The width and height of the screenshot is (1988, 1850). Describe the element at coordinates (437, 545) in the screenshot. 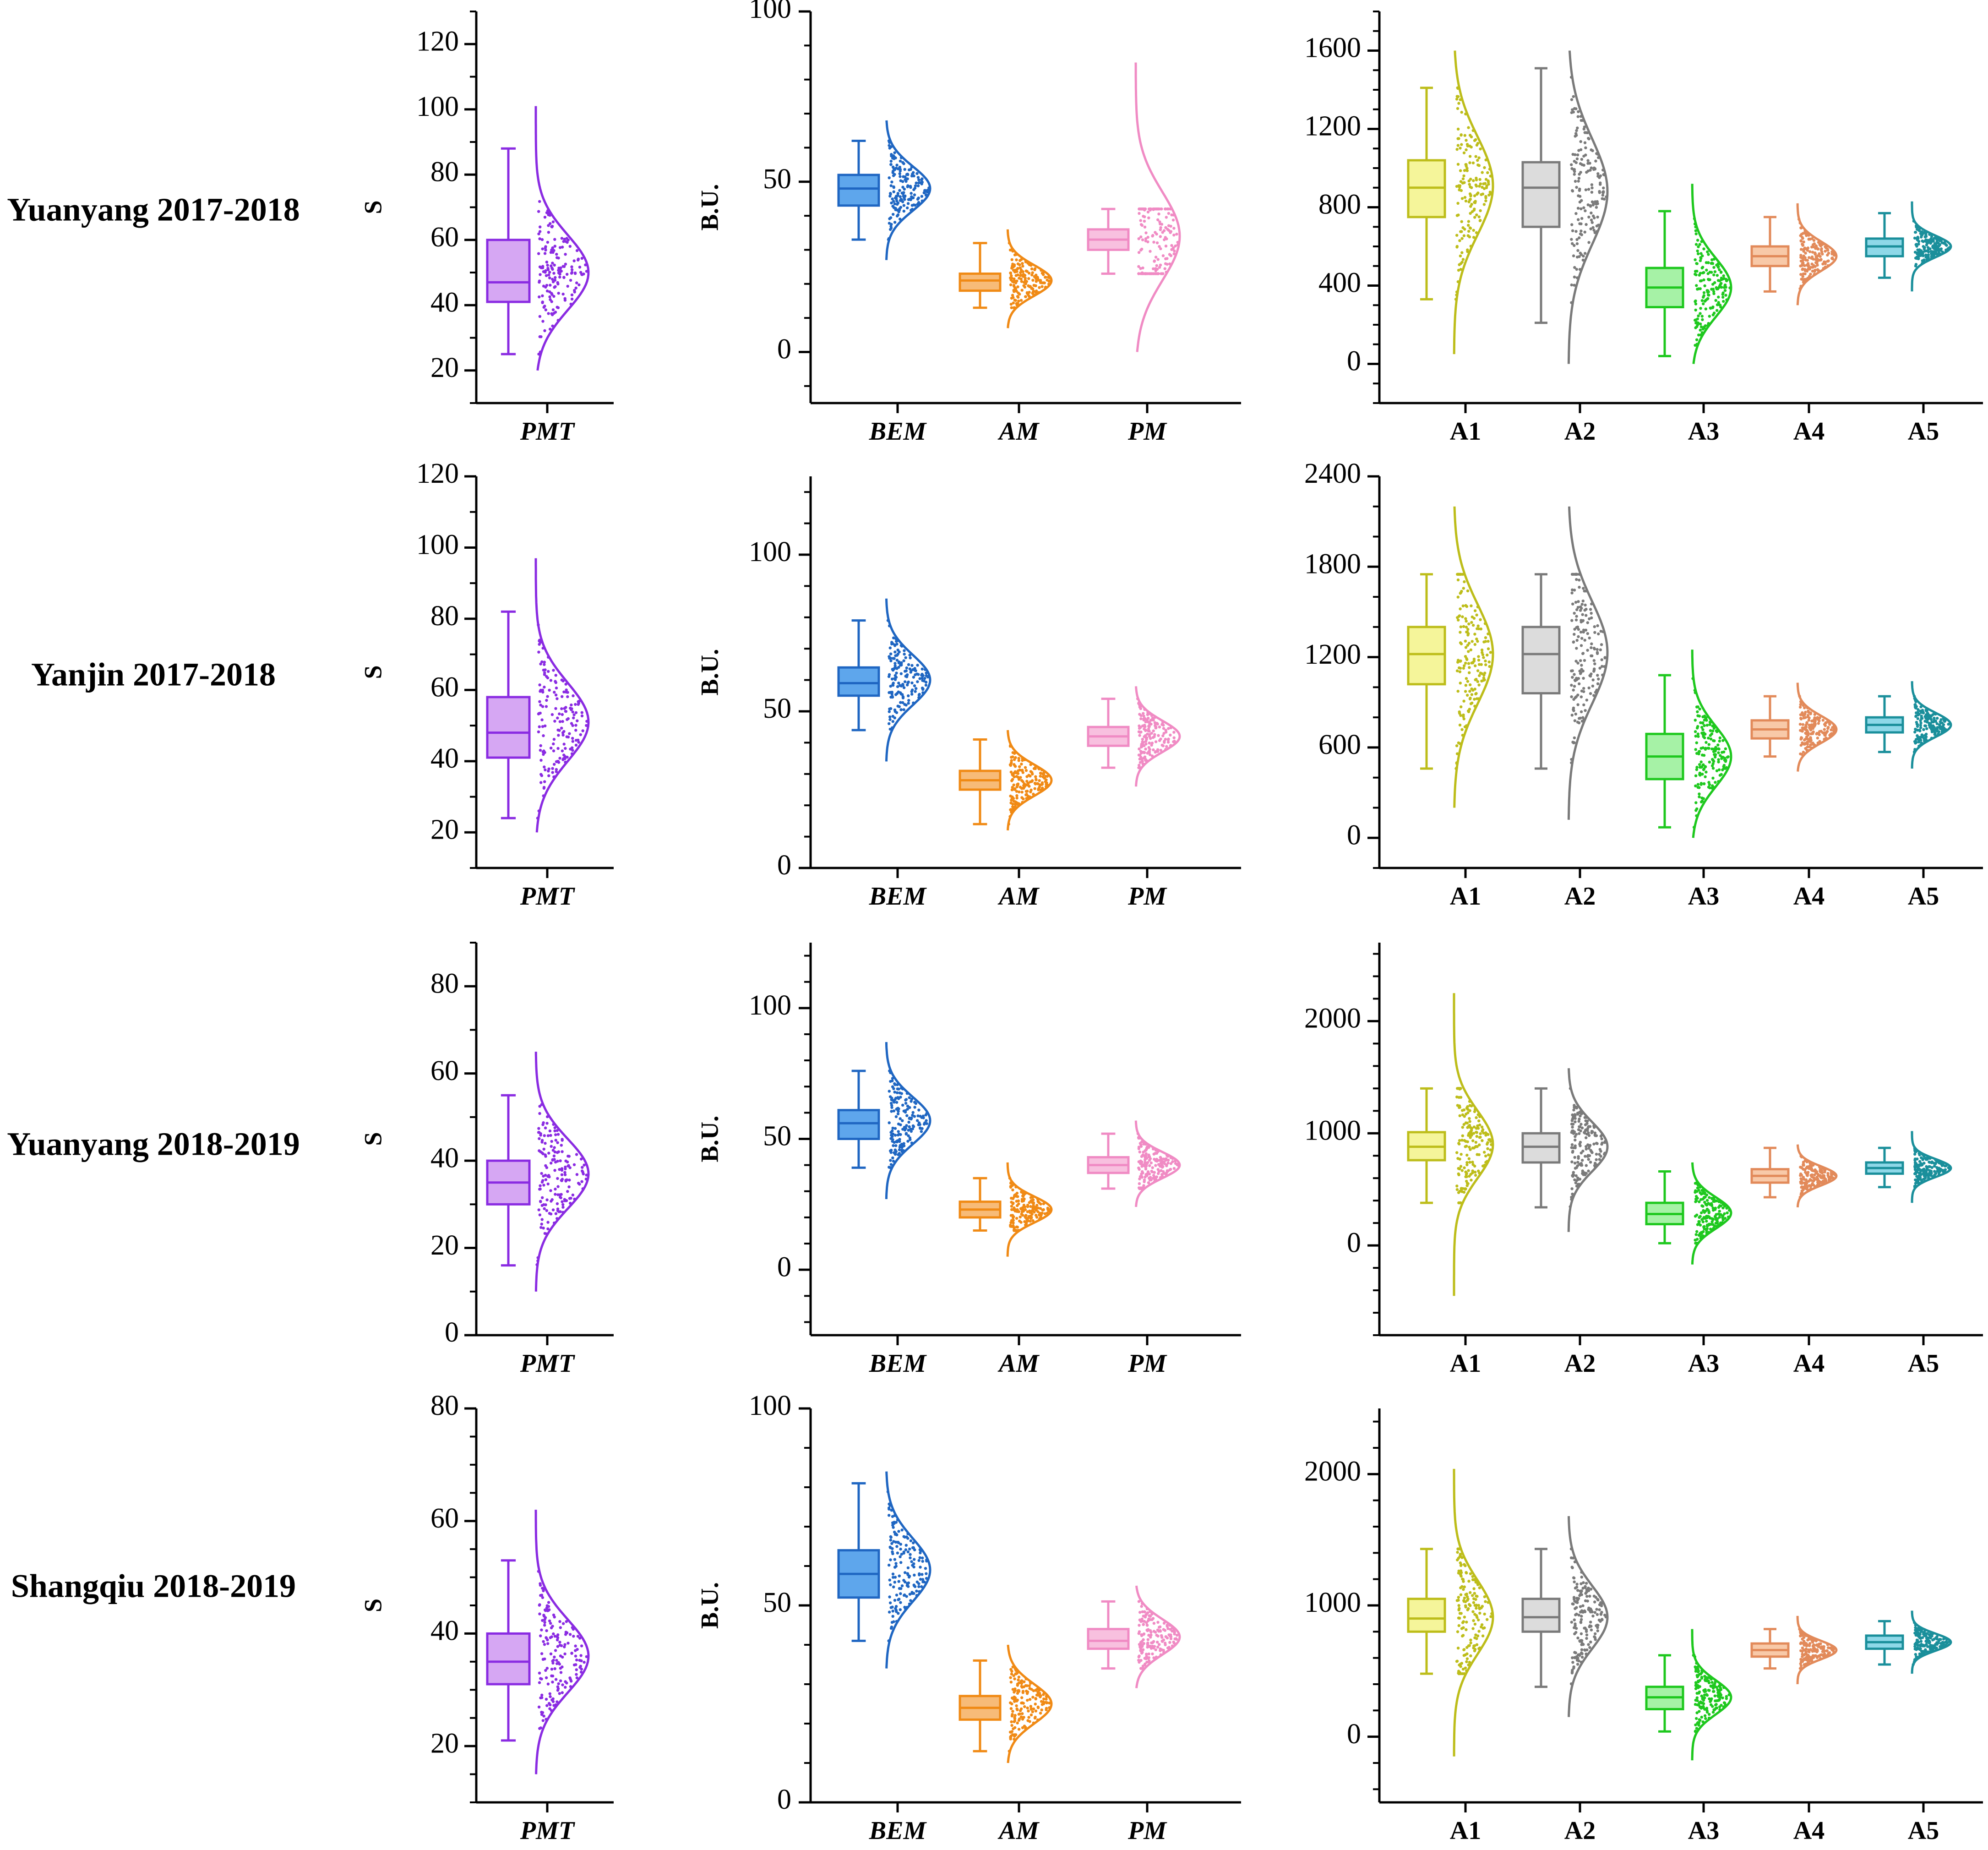

I see `y-tick-label: 100` at that location.